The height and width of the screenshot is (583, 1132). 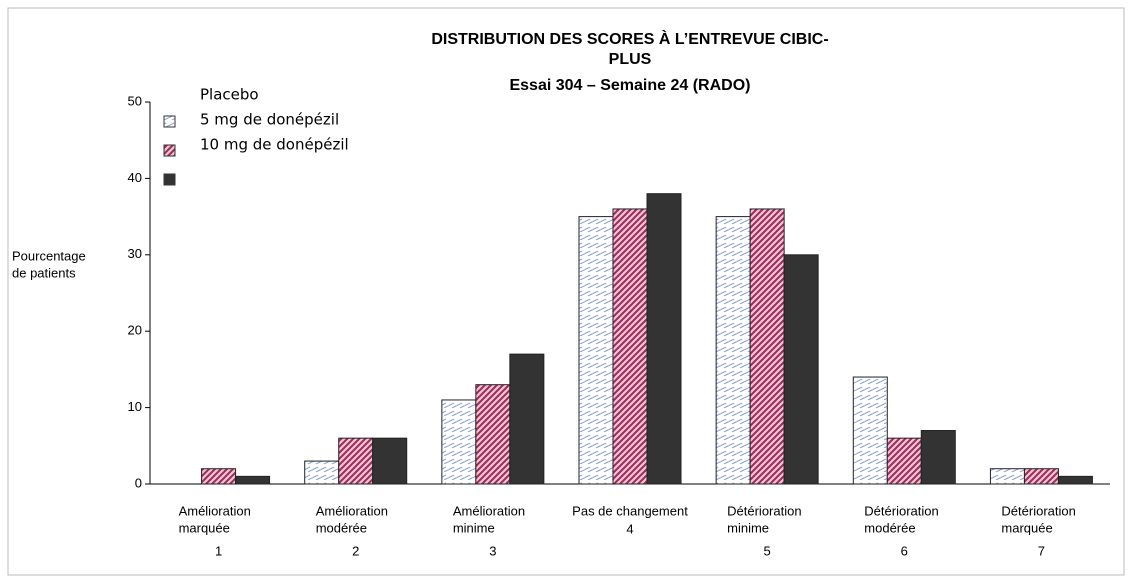 I want to click on category-code: 7, so click(x=1041, y=550).